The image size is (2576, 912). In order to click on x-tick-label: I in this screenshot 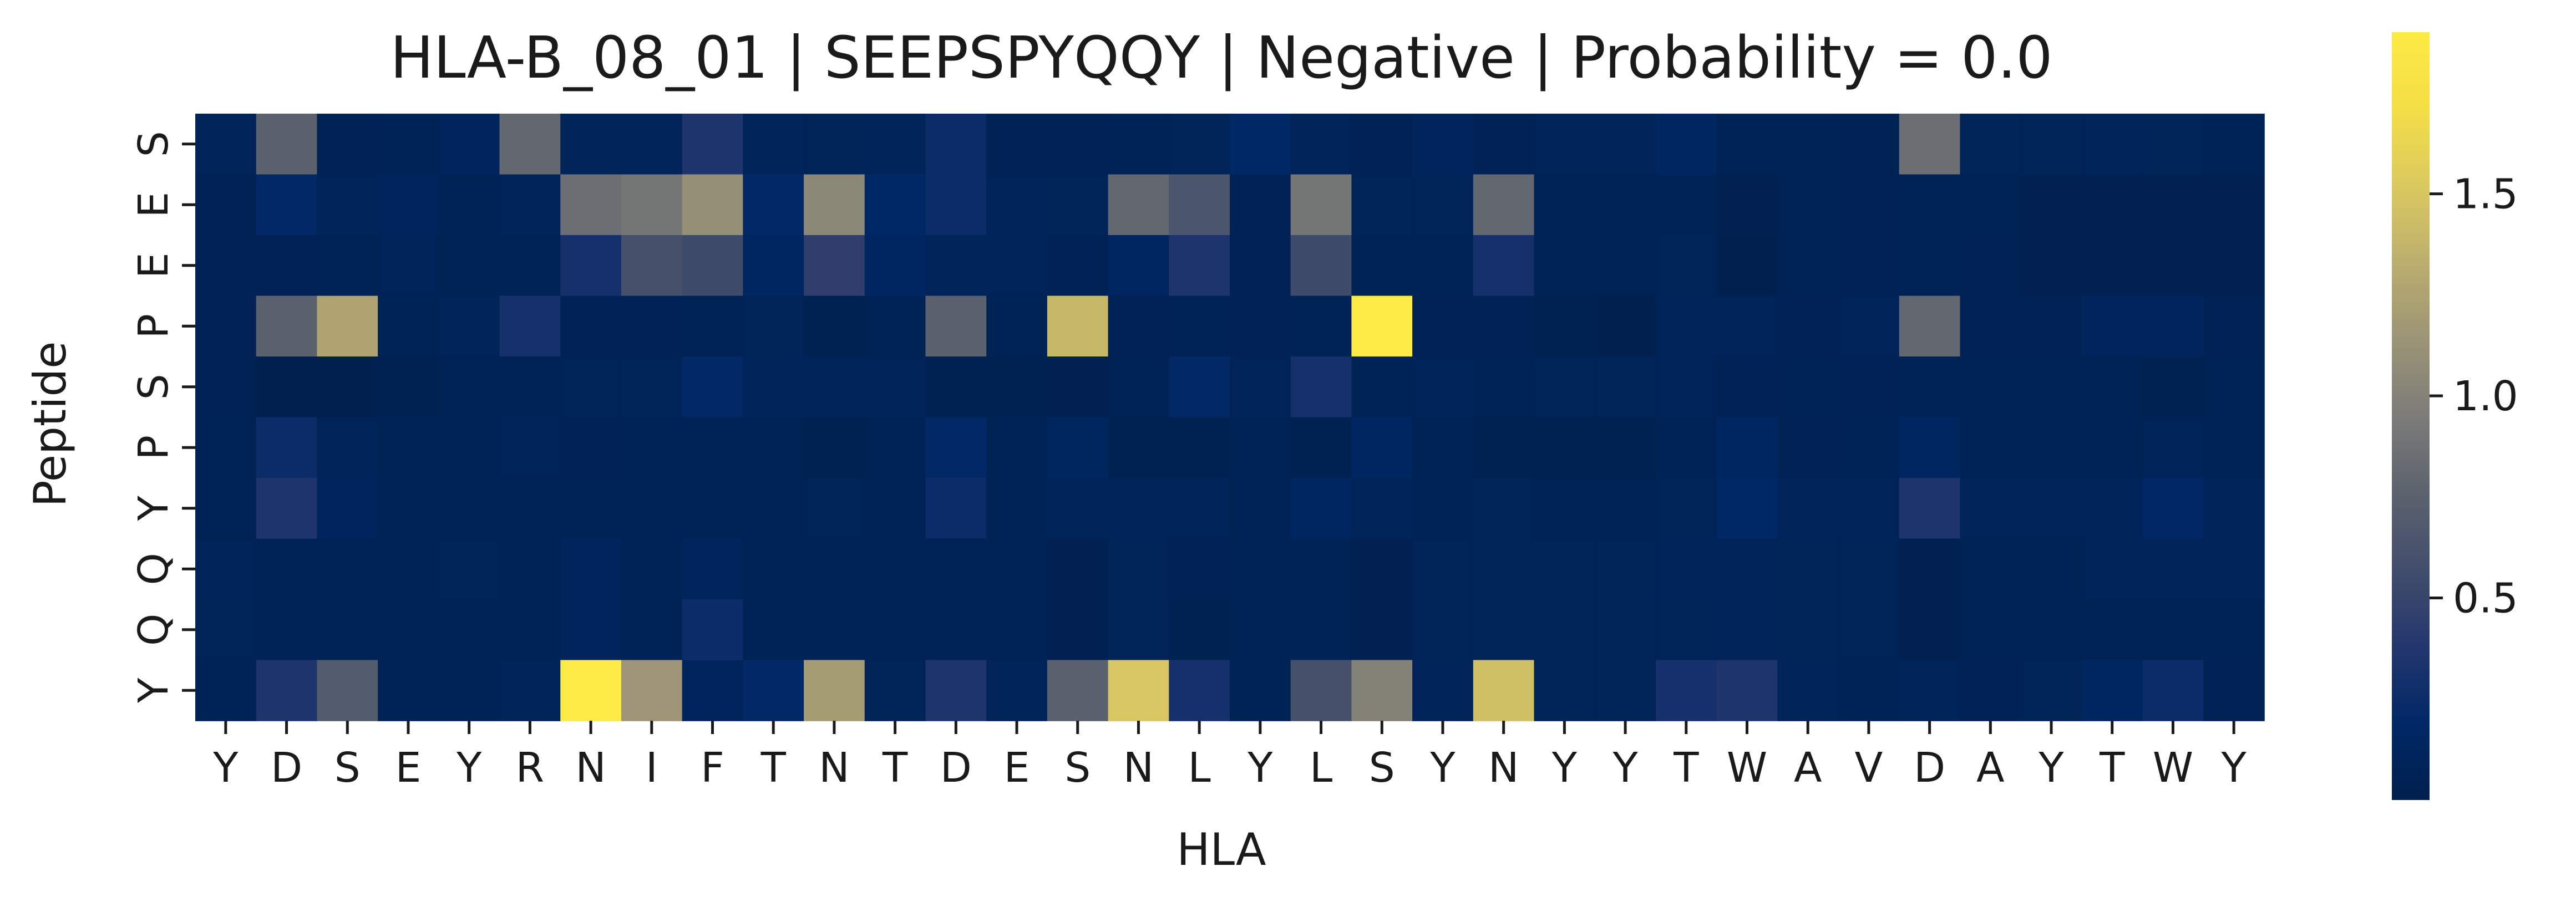, I will do `click(652, 768)`.